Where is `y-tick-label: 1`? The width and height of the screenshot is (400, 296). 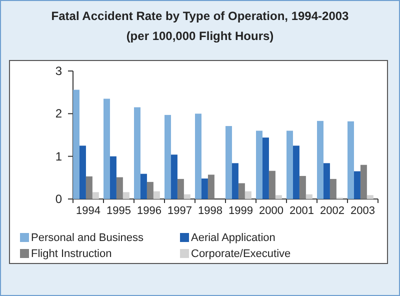
y-tick-label: 1 is located at coordinates (58, 156).